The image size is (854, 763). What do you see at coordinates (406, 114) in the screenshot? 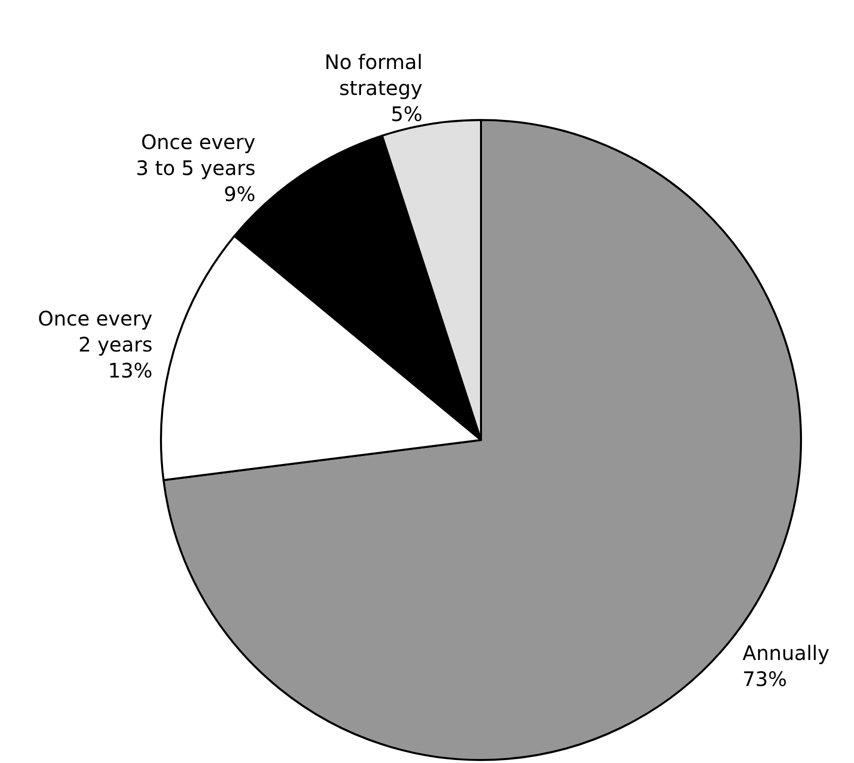
I see `data-label: 5%` at bounding box center [406, 114].